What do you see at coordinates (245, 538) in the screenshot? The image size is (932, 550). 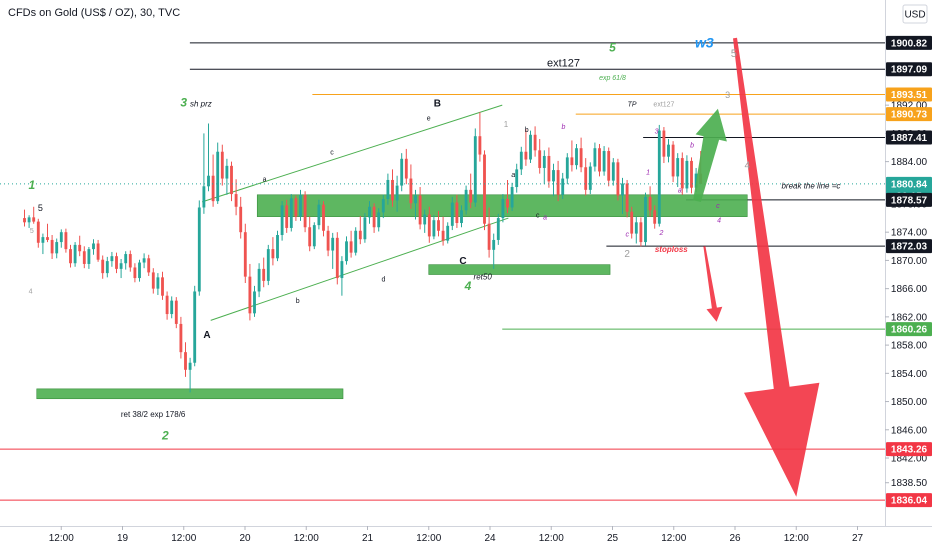 I see `x-tick-label: 20` at bounding box center [245, 538].